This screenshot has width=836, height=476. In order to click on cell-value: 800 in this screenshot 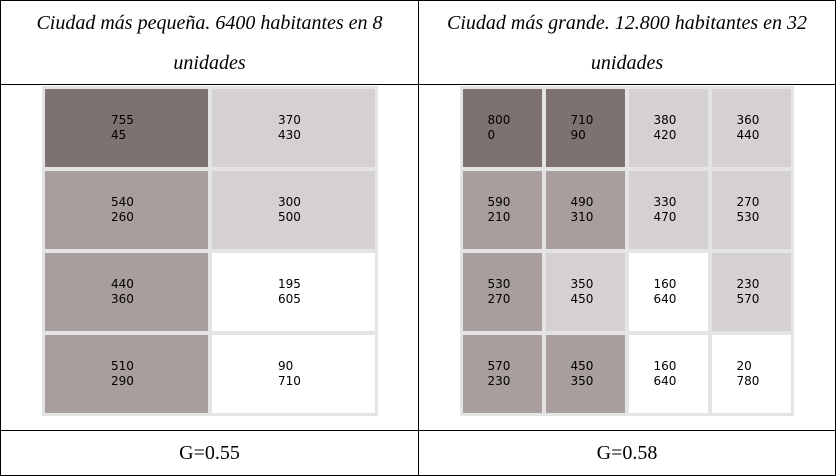, I will do `click(499, 120)`.